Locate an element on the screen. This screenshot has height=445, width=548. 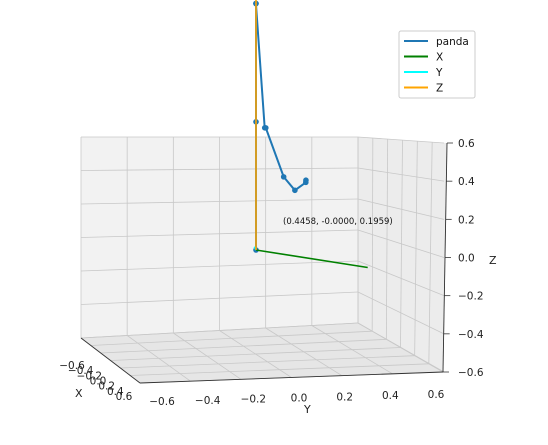
x-tick-label: 0.2 is located at coordinates (106, 387).